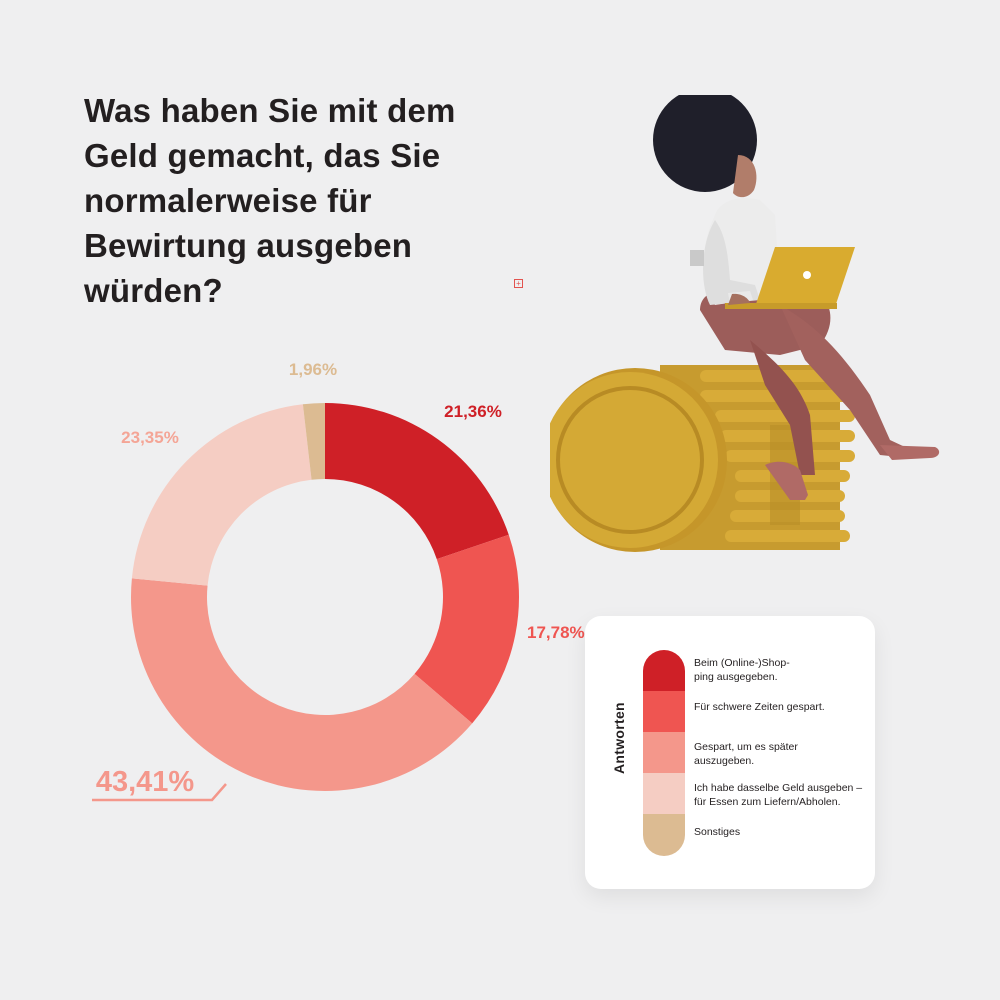 The height and width of the screenshot is (1000, 1000). I want to click on donut-slice-hard-times, so click(466, 629).